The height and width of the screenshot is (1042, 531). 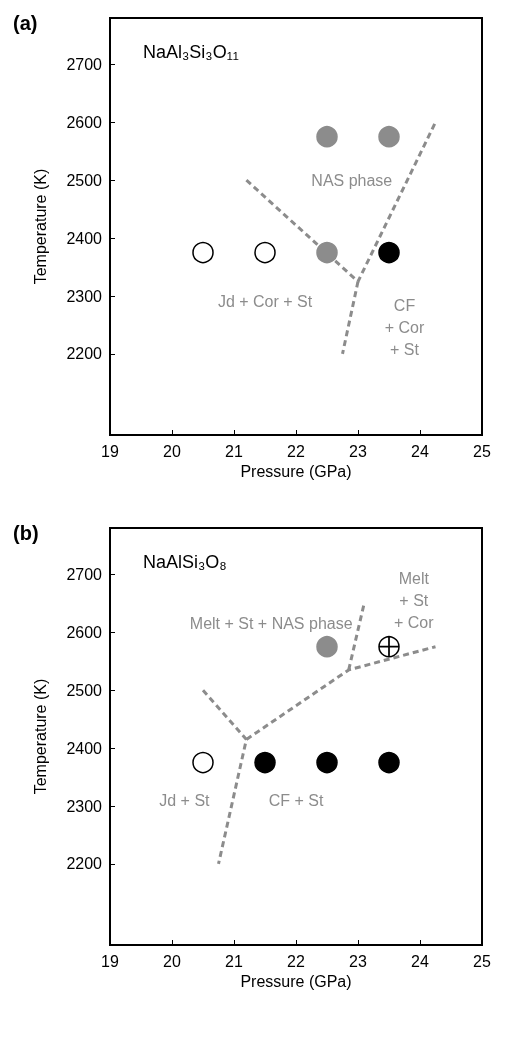 I want to click on annotation: NAS phase, so click(x=352, y=180).